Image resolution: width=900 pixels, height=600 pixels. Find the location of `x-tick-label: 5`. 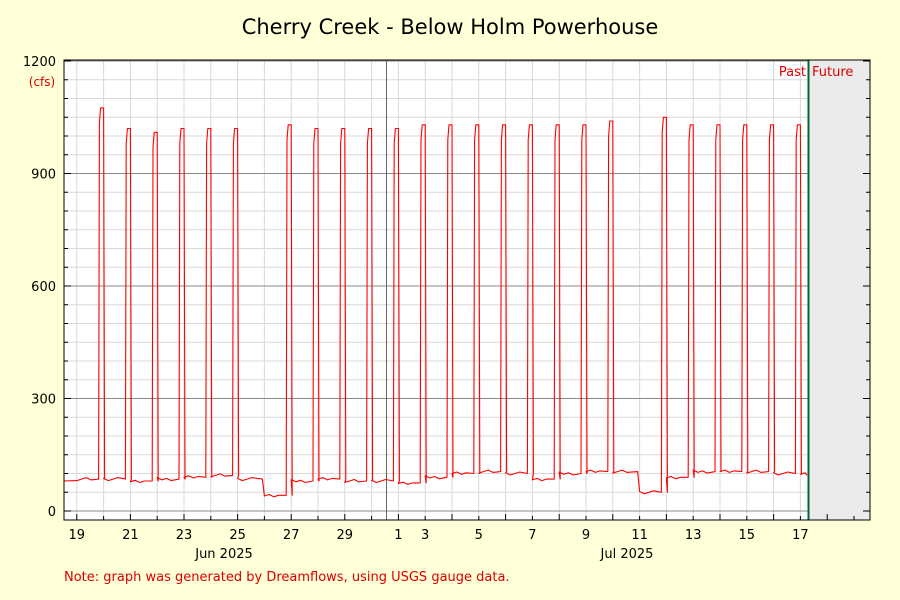

x-tick-label: 5 is located at coordinates (479, 535).